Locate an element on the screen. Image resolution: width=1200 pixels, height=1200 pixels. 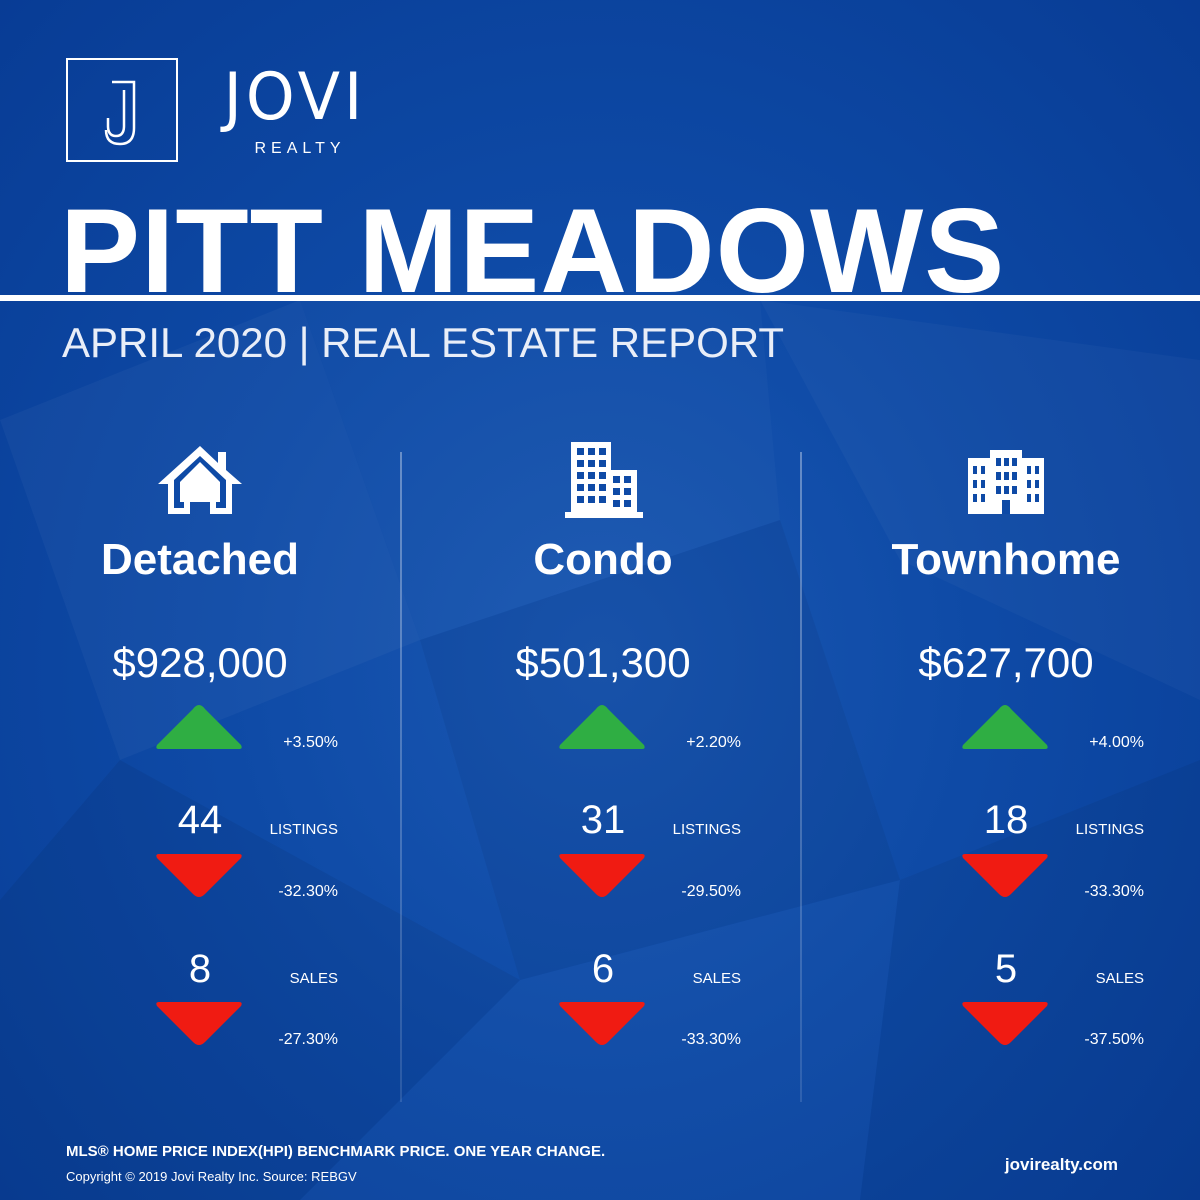
sales-count: 5 is located at coordinates (1006, 969).